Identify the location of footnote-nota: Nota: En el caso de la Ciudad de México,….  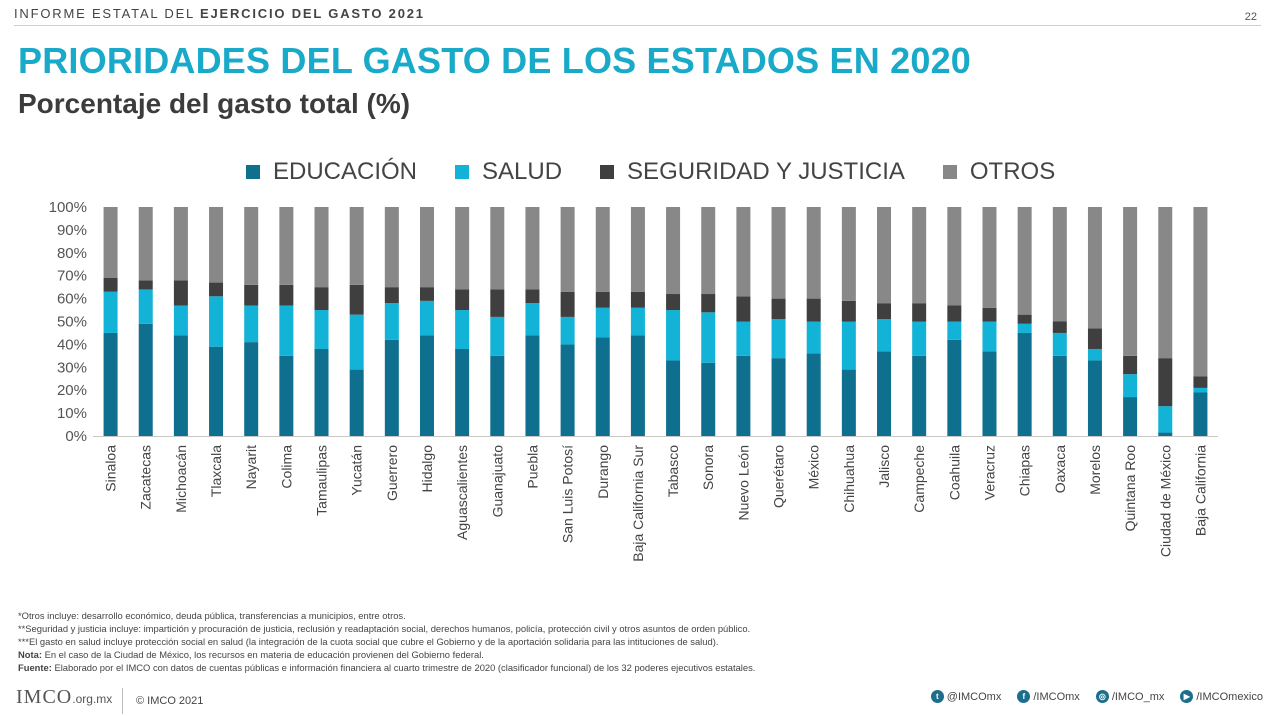
(251, 654).